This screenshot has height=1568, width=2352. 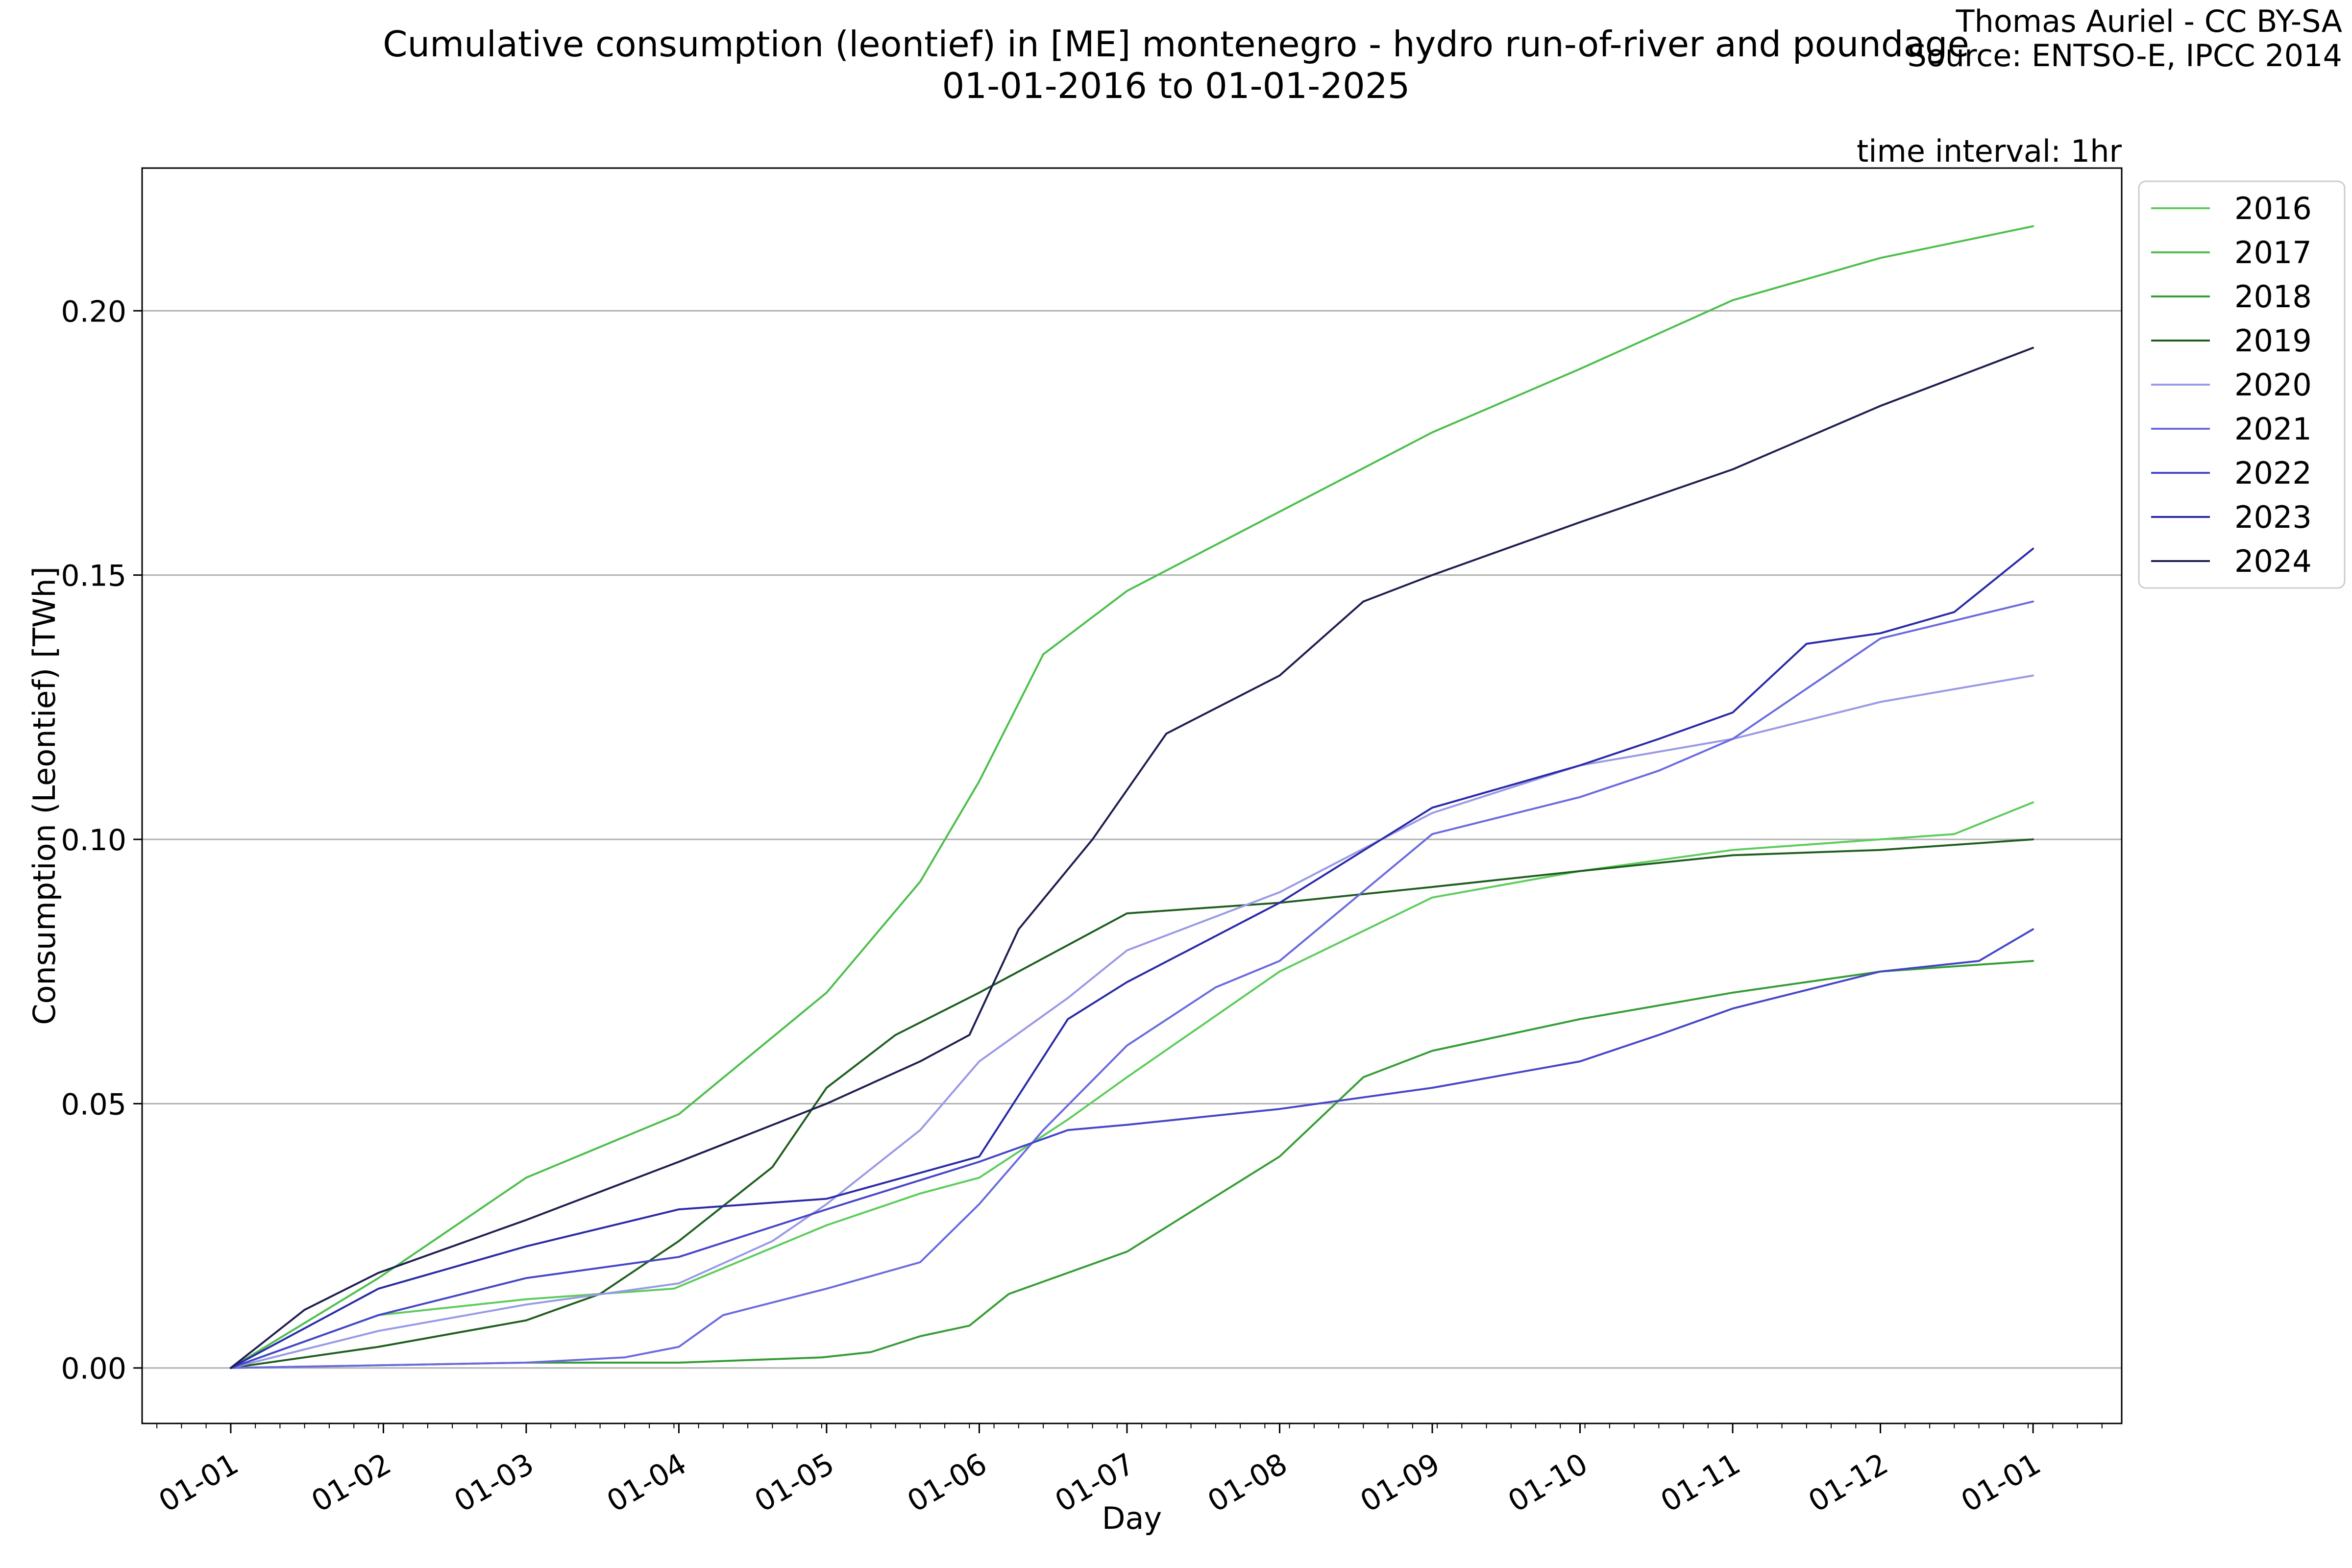 I want to click on y-axis: 0.00 0.05 0.10 0.15 0.20, so click(x=101, y=840).